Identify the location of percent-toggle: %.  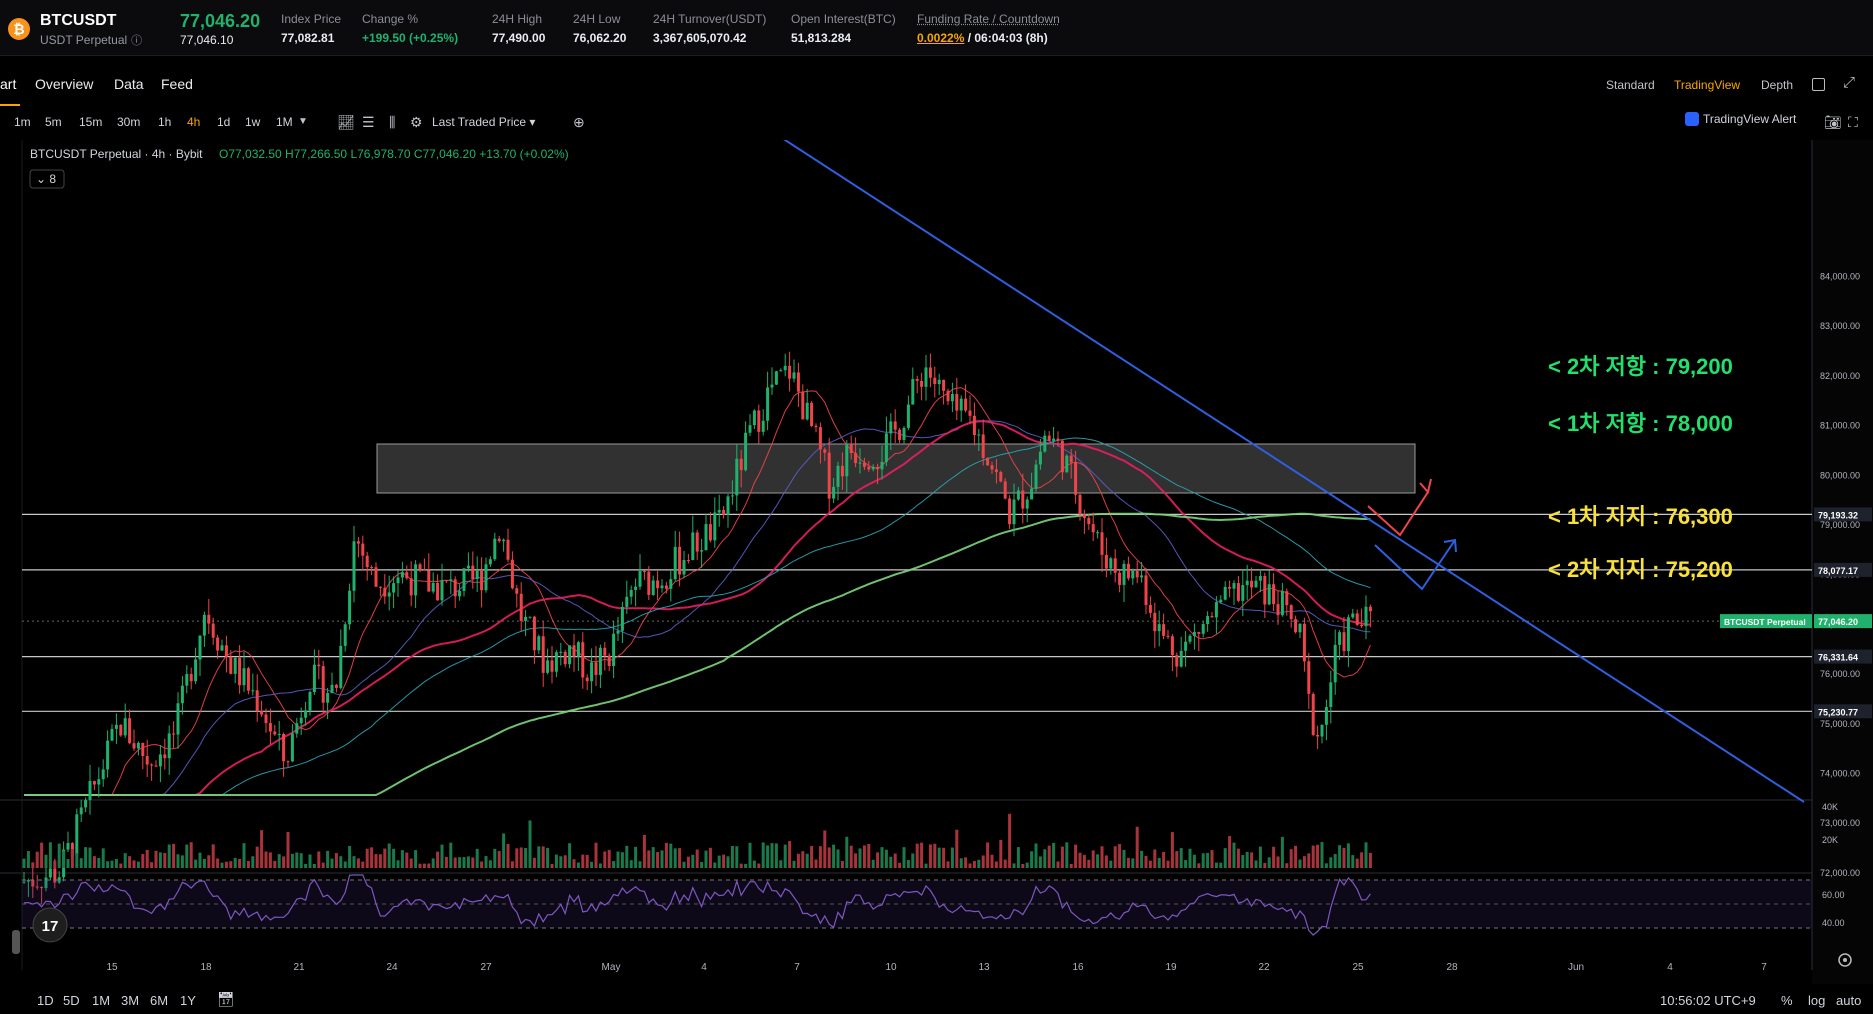
(1787, 1000).